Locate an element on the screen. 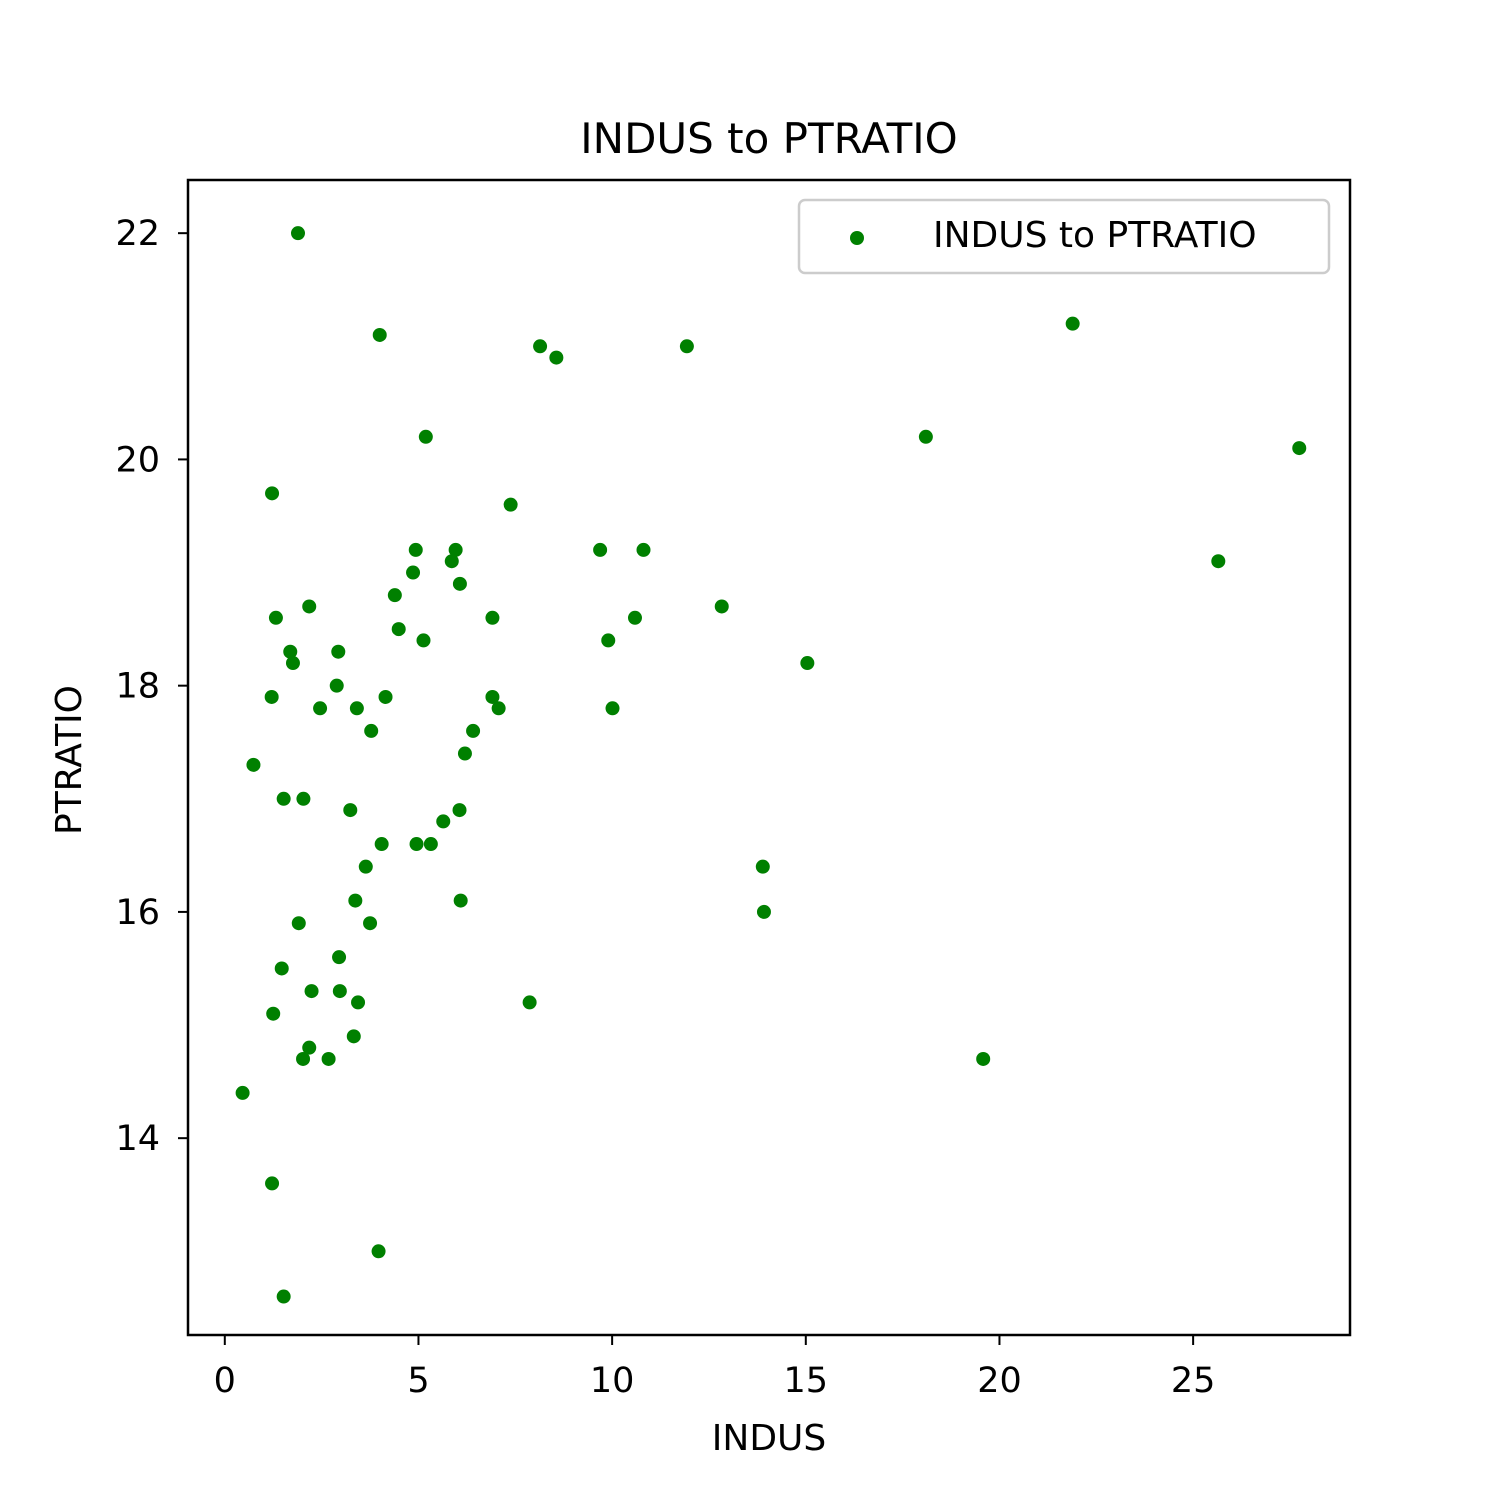 This screenshot has height=1500, width=1500. legend-entry-label: INDUS to PTRATIO is located at coordinates (1095, 235).